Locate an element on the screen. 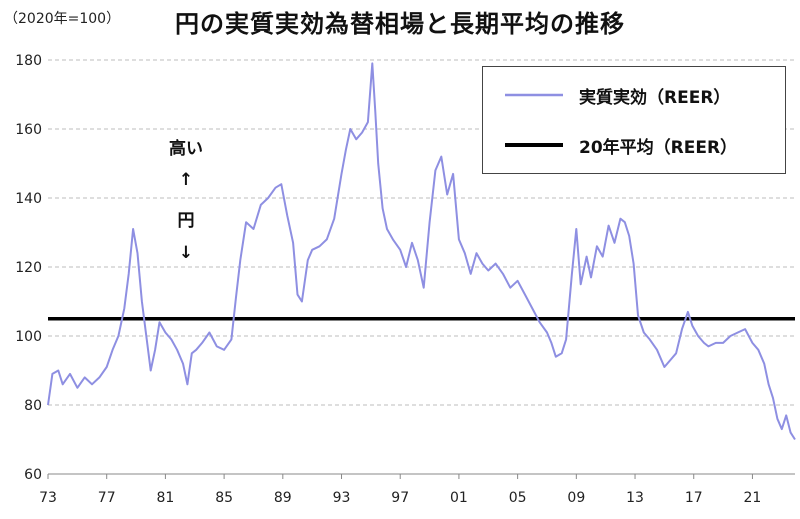  x-tick-label-13: 13 is located at coordinates (635, 498).